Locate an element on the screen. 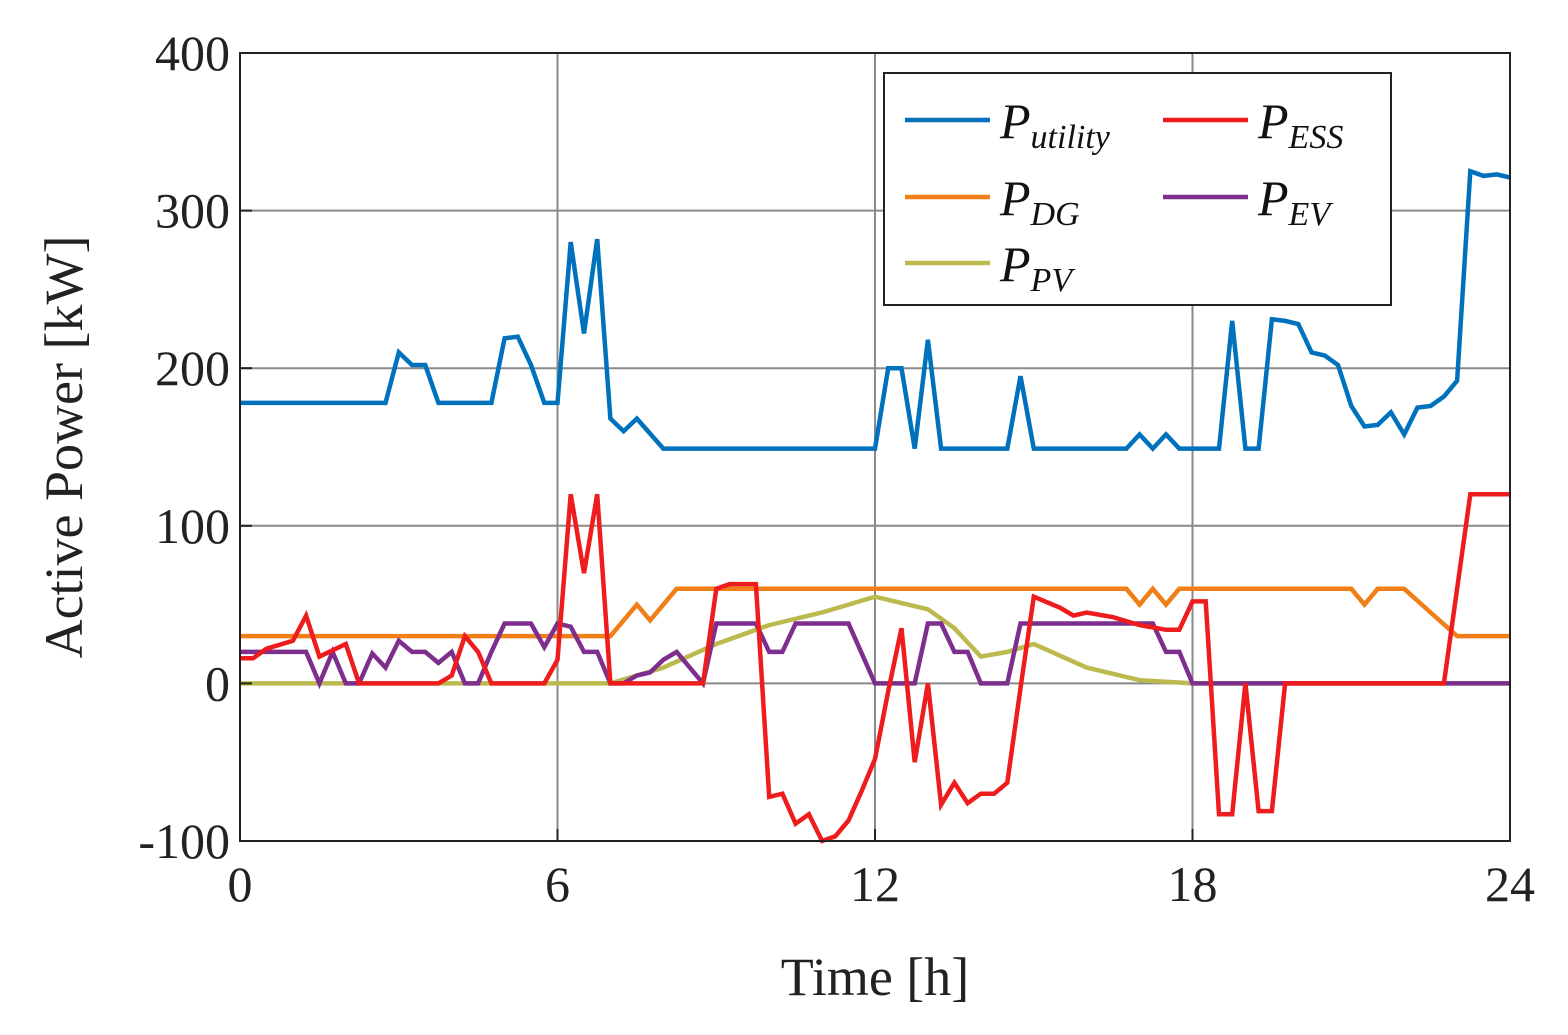 This screenshot has width=1568, height=1035. legend-label-sub: ESS is located at coordinates (1316, 137).